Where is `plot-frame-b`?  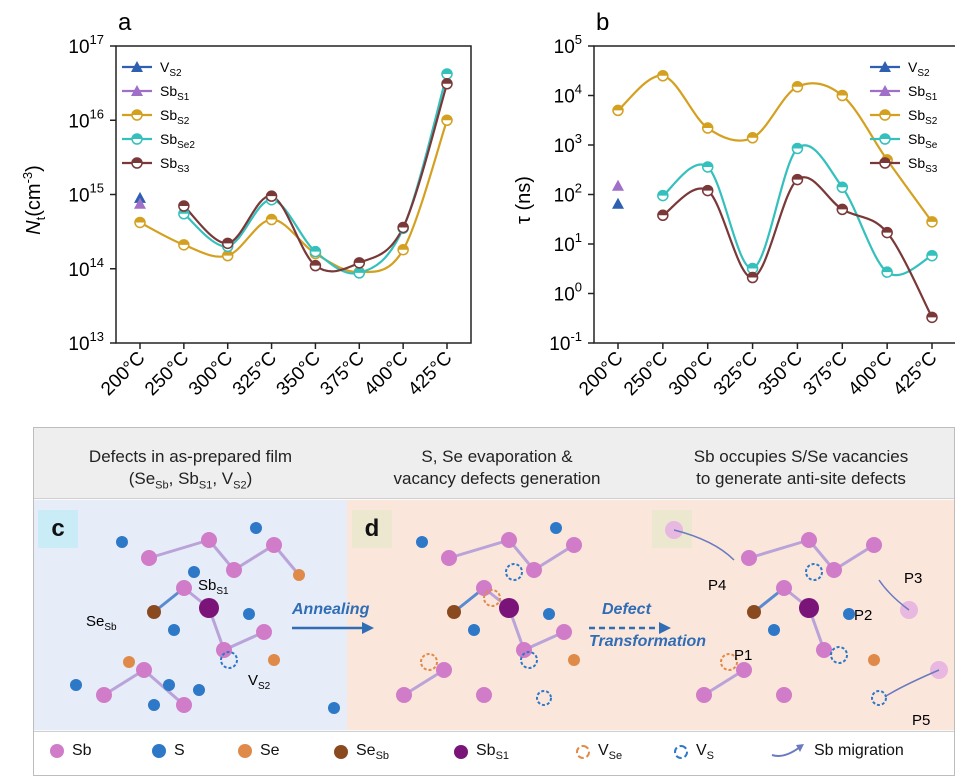 plot-frame-b is located at coordinates (774, 194).